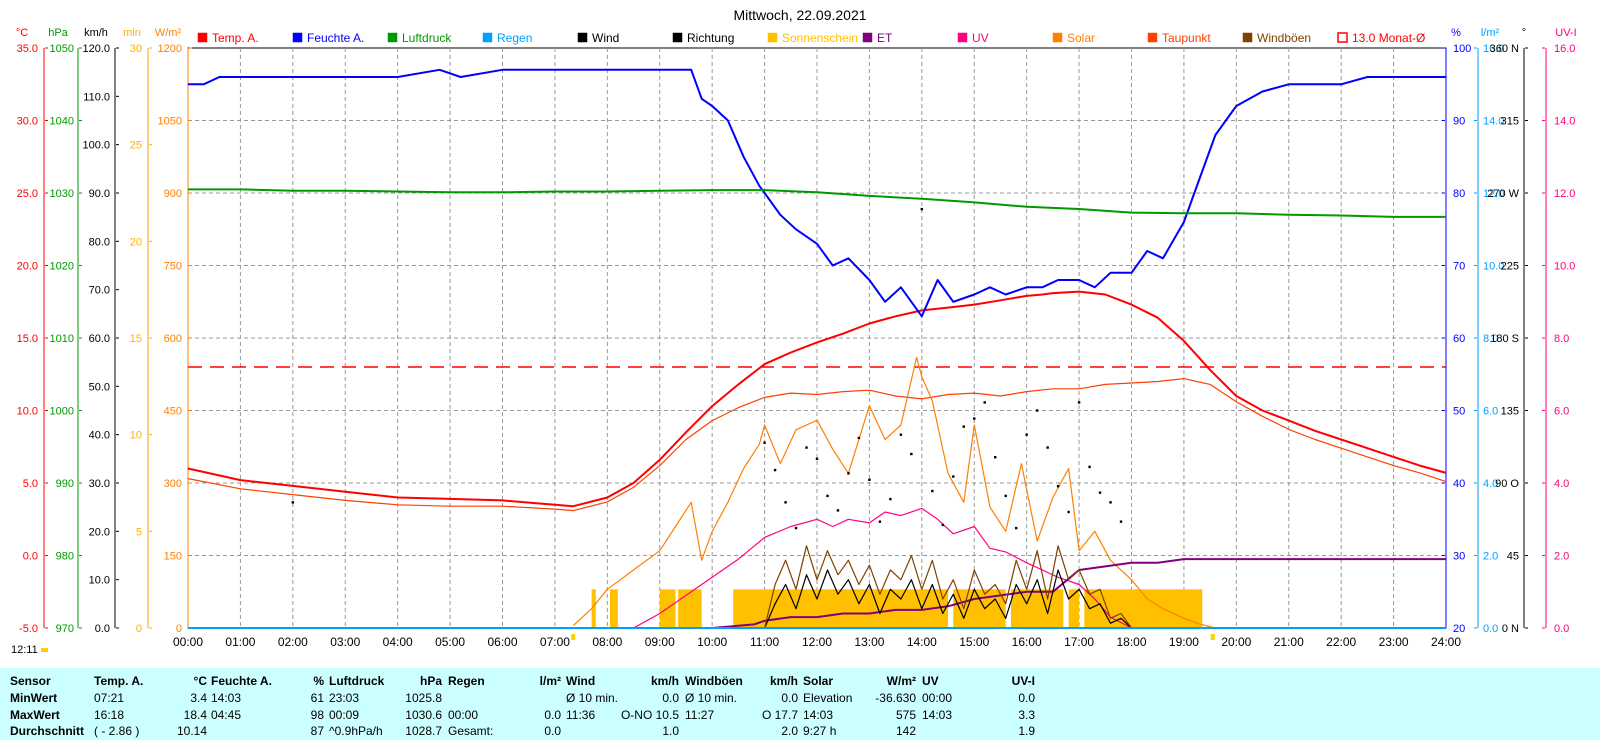 The height and width of the screenshot is (740, 1600). Describe the element at coordinates (173, 267) in the screenshot. I see `y-tick-label: 750` at that location.